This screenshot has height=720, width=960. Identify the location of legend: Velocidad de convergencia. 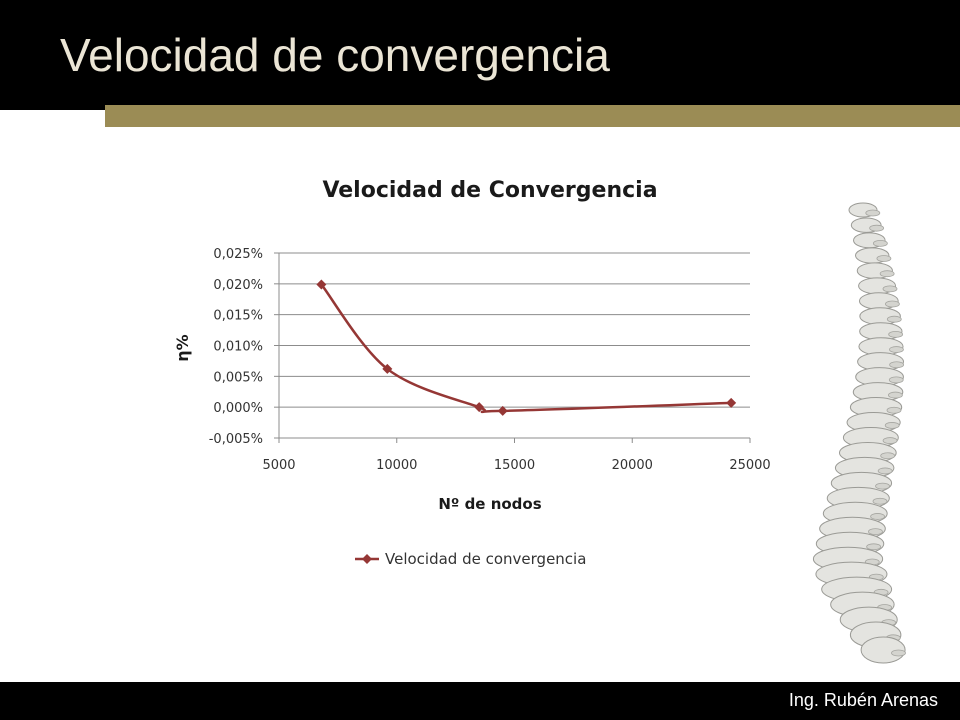
(470, 559).